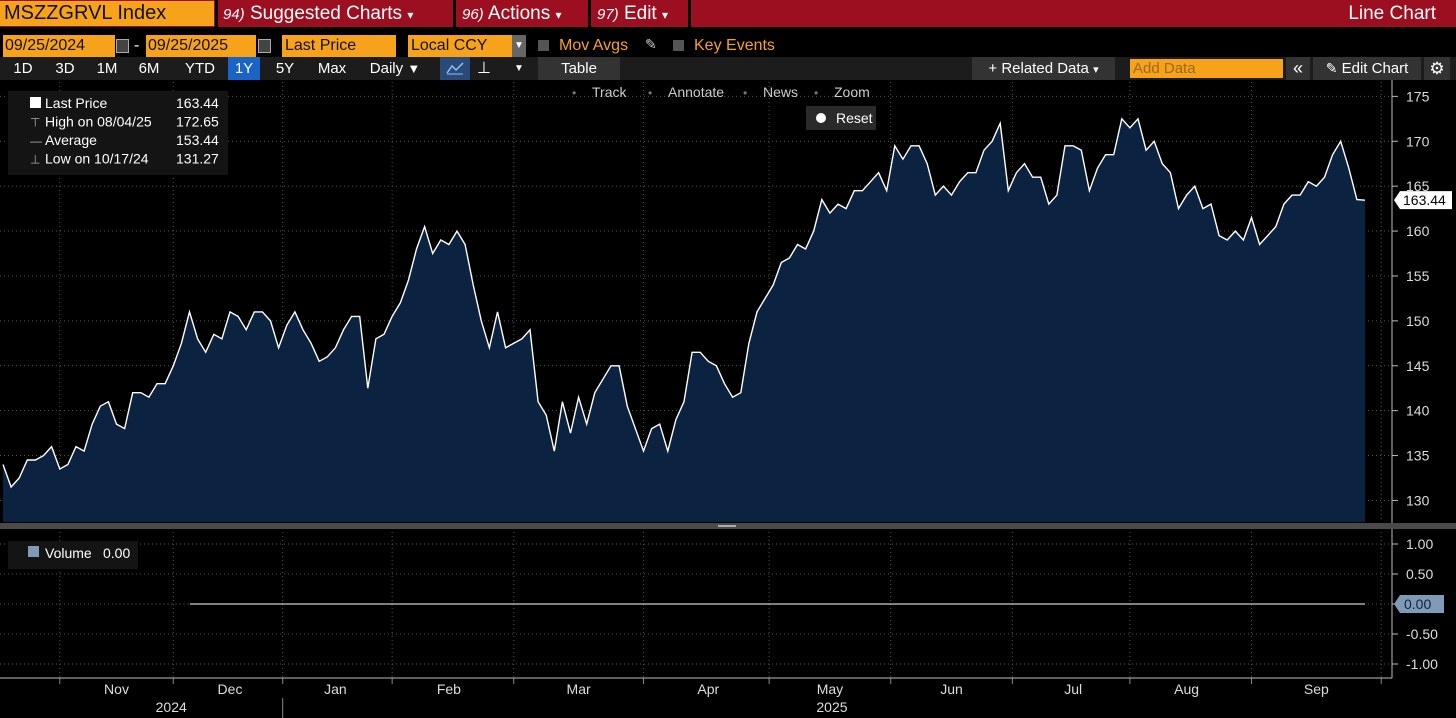 Image resolution: width=1456 pixels, height=718 pixels. I want to click on menu-number: 97), so click(608, 14).